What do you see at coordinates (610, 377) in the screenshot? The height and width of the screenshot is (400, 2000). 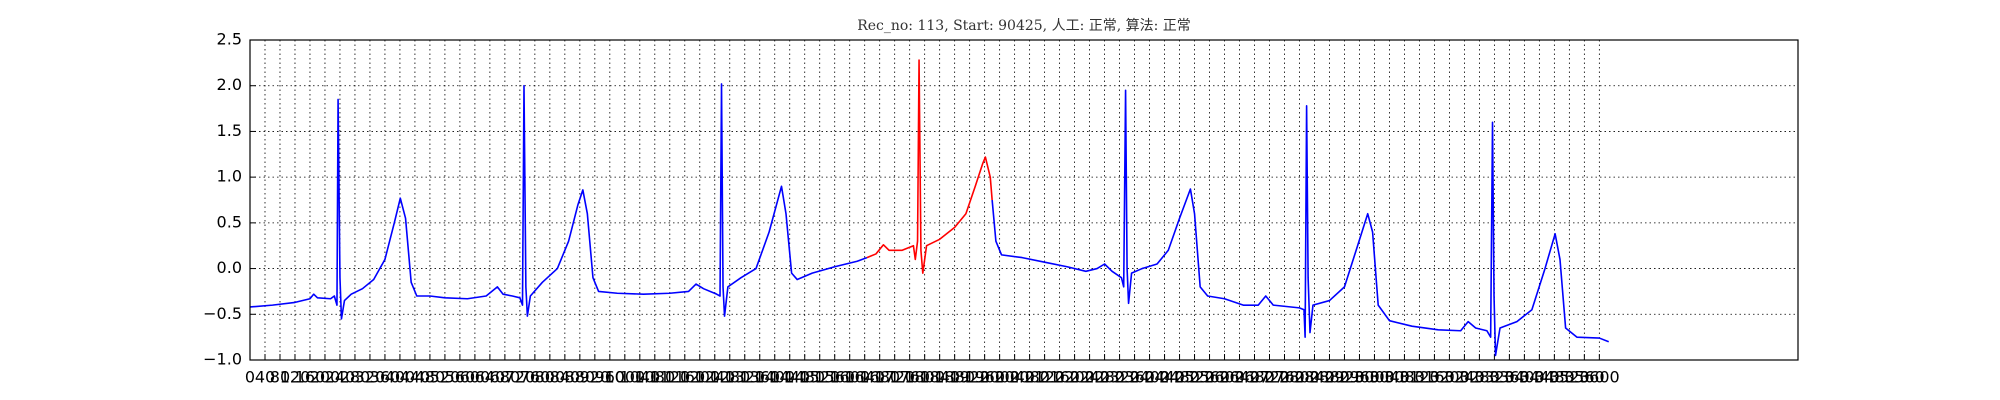 I see `x-tick-label: 960` at bounding box center [610, 377].